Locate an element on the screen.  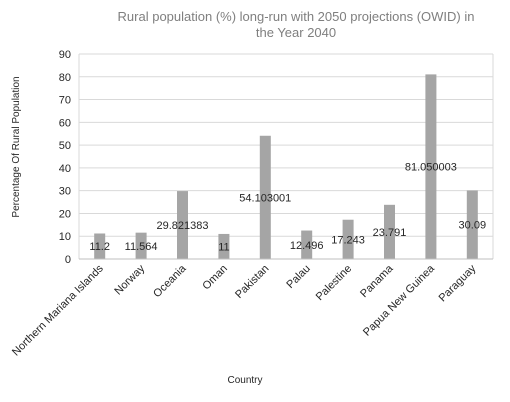
y-tick-label: 0 is located at coordinates (68, 260).